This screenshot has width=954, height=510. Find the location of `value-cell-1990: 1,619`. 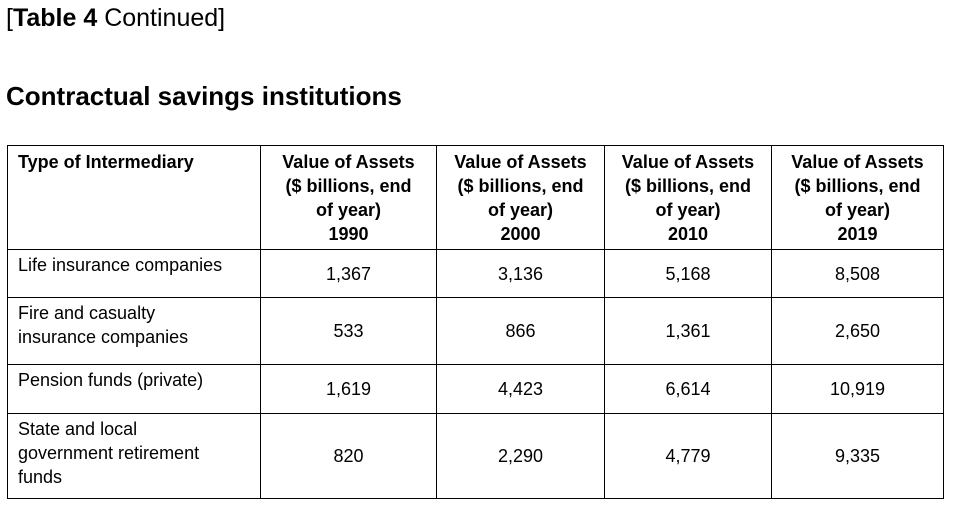

value-cell-1990: 1,619 is located at coordinates (348, 389).